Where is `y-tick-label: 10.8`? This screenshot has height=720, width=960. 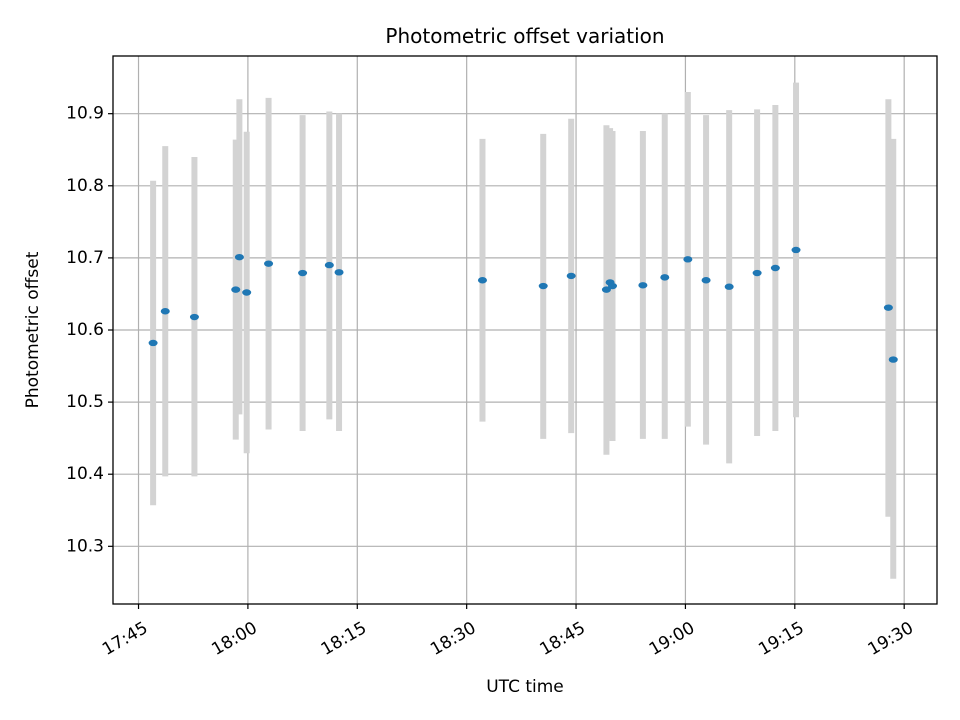 y-tick-label: 10.8 is located at coordinates (85, 186).